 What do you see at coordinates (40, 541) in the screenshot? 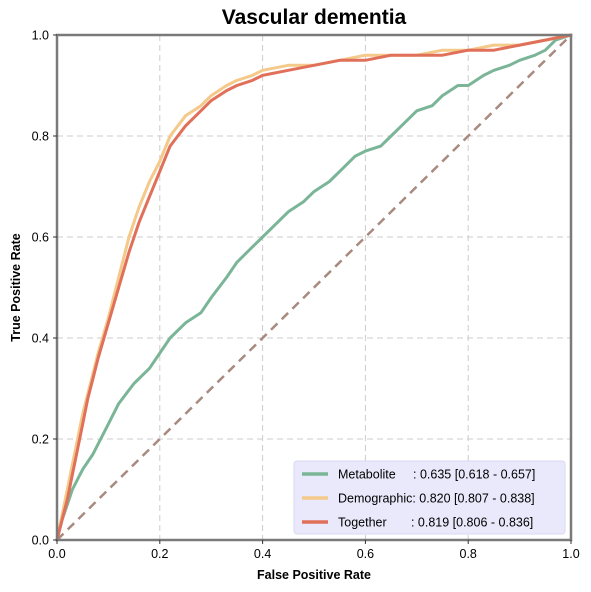
I see `y-tick-label: 0.0` at bounding box center [40, 541].